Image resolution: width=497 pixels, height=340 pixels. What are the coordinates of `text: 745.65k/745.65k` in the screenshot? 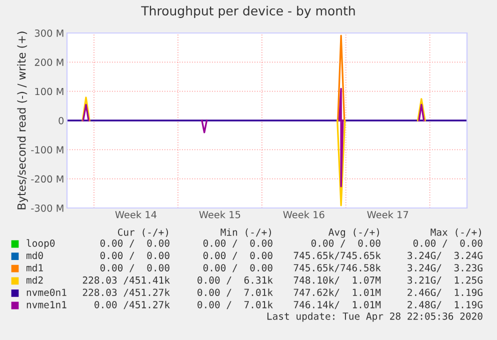 It's located at (337, 256).